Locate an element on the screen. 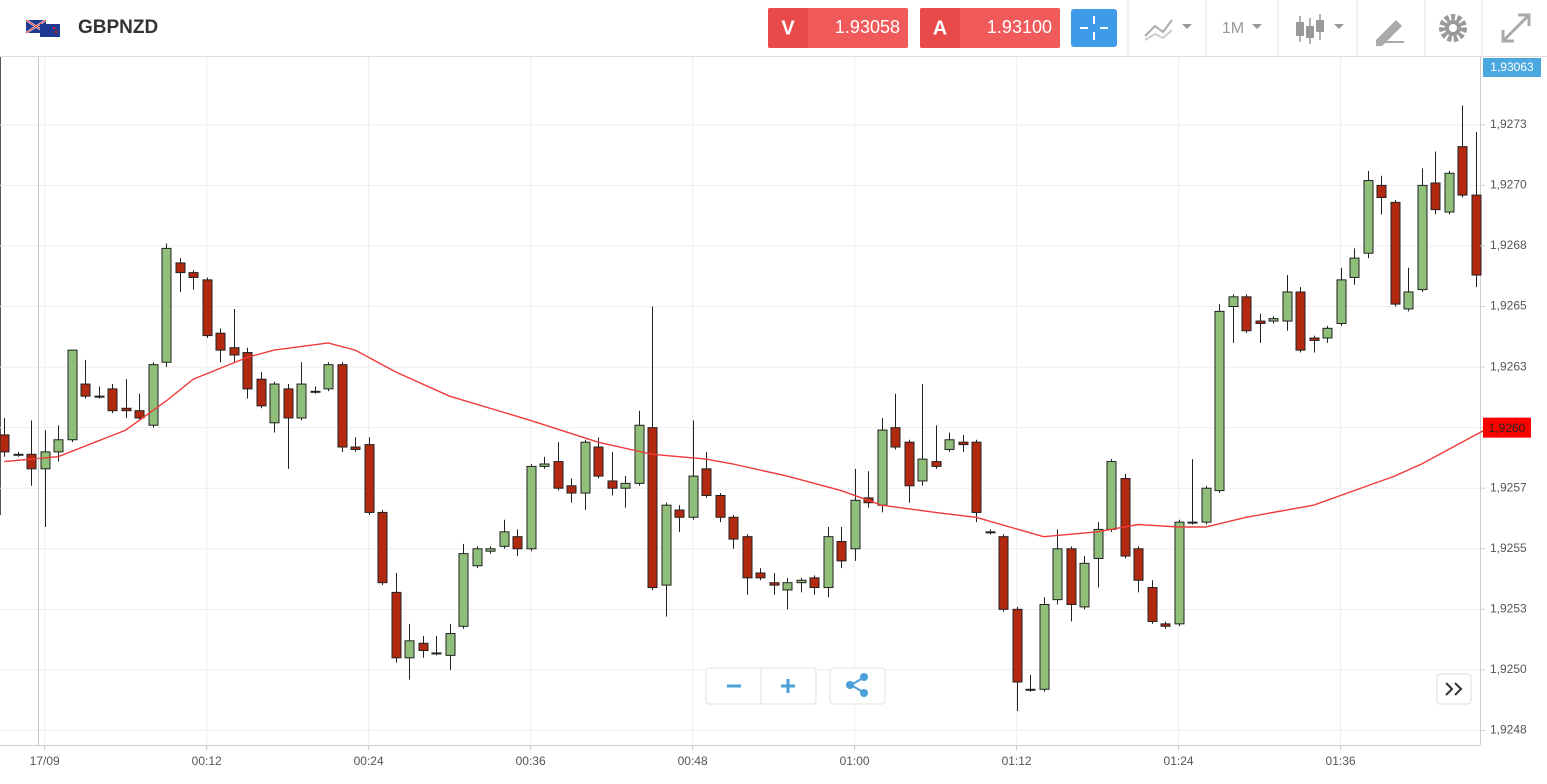 The height and width of the screenshot is (784, 1547). scroll-right-button is located at coordinates (1454, 689).